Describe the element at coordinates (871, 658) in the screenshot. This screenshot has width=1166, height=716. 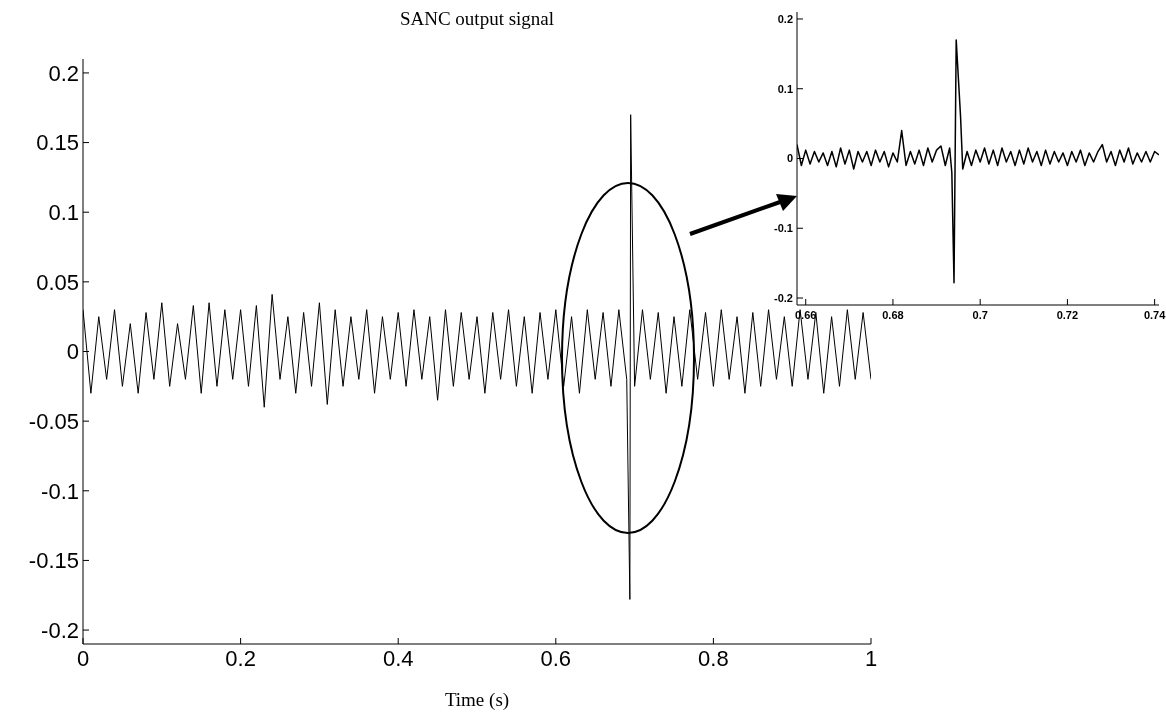
I see `x-tick-label: 1` at that location.